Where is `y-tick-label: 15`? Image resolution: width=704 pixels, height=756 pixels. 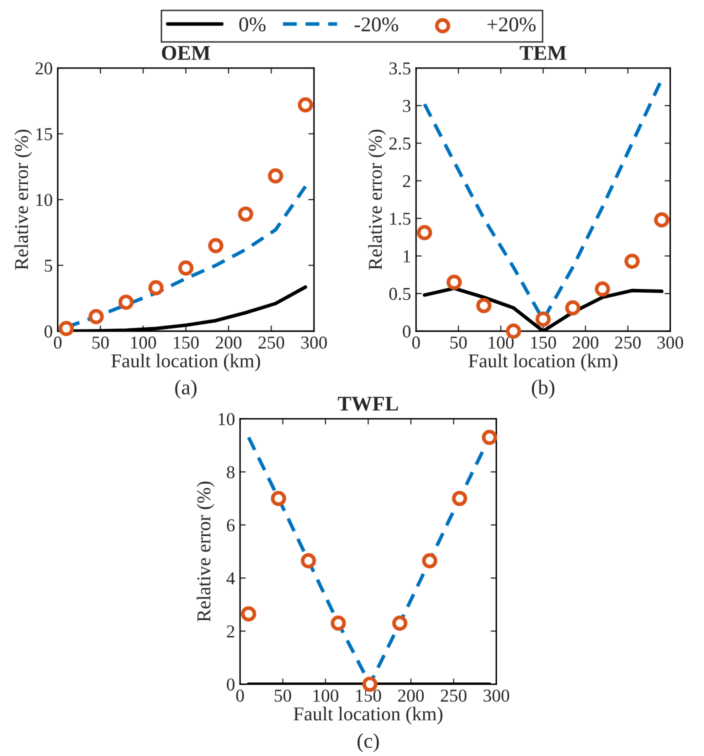 y-tick-label: 15 is located at coordinates (44, 134).